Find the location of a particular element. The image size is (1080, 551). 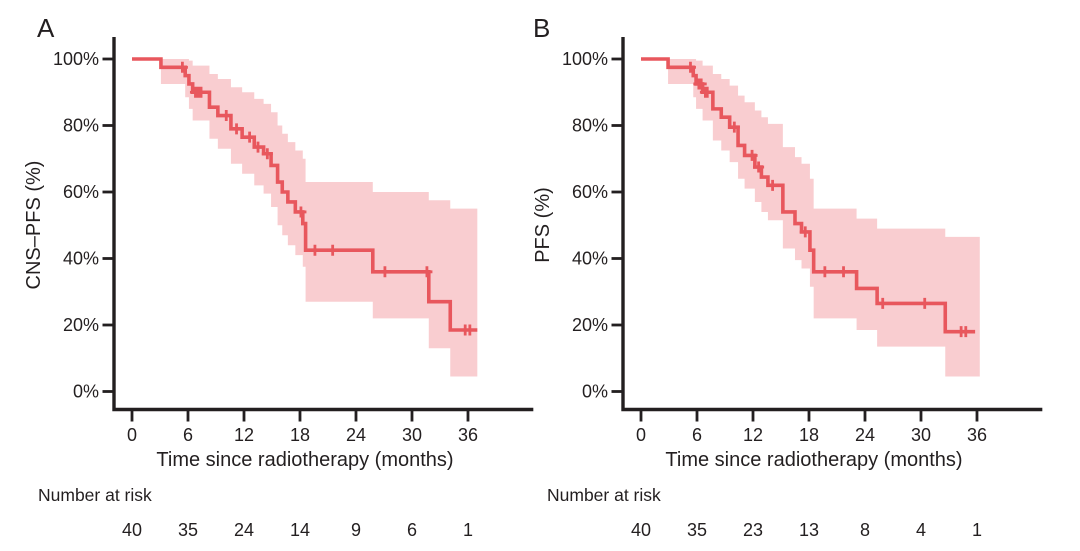

risk-count: 14 is located at coordinates (300, 530).